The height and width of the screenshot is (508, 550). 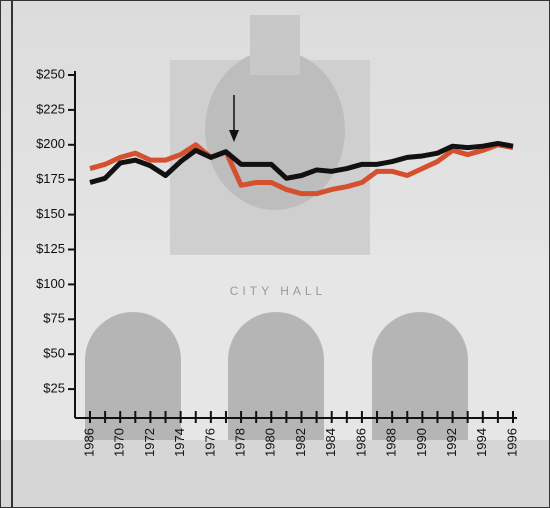 What do you see at coordinates (481, 442) in the screenshot?
I see `x-tick-label: 1994` at bounding box center [481, 442].